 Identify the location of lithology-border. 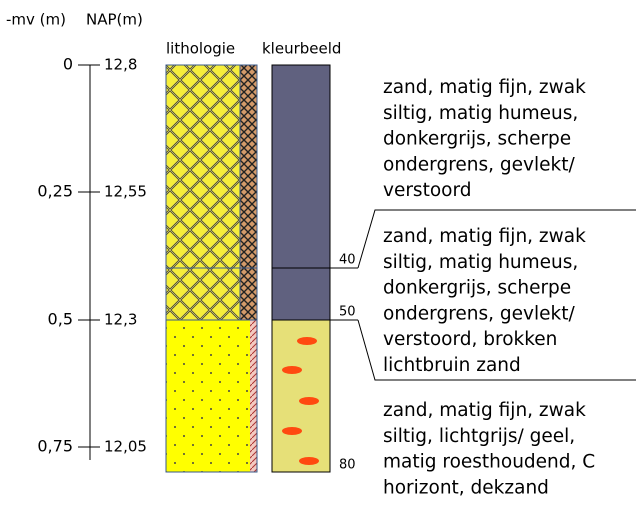
(211, 268).